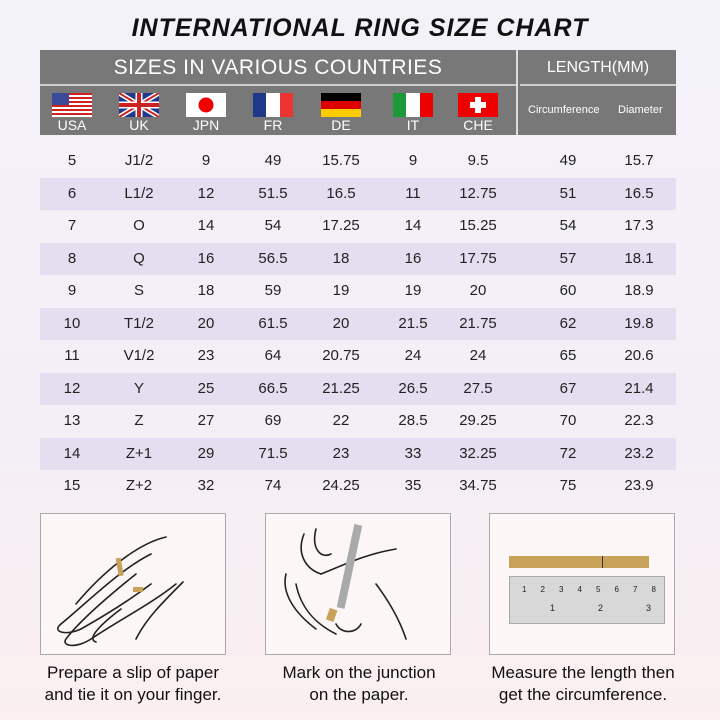 This screenshot has width=720, height=720. What do you see at coordinates (273, 105) in the screenshot?
I see `france-flag-icon` at bounding box center [273, 105].